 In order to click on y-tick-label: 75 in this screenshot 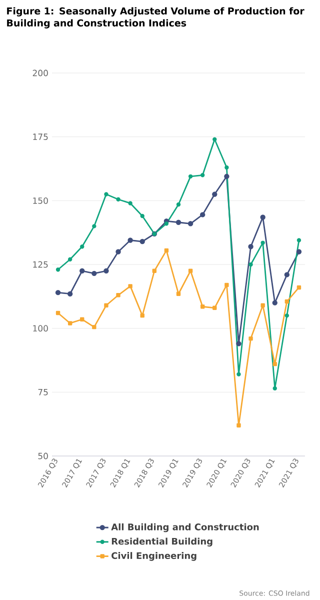, I will do `click(43, 392)`.